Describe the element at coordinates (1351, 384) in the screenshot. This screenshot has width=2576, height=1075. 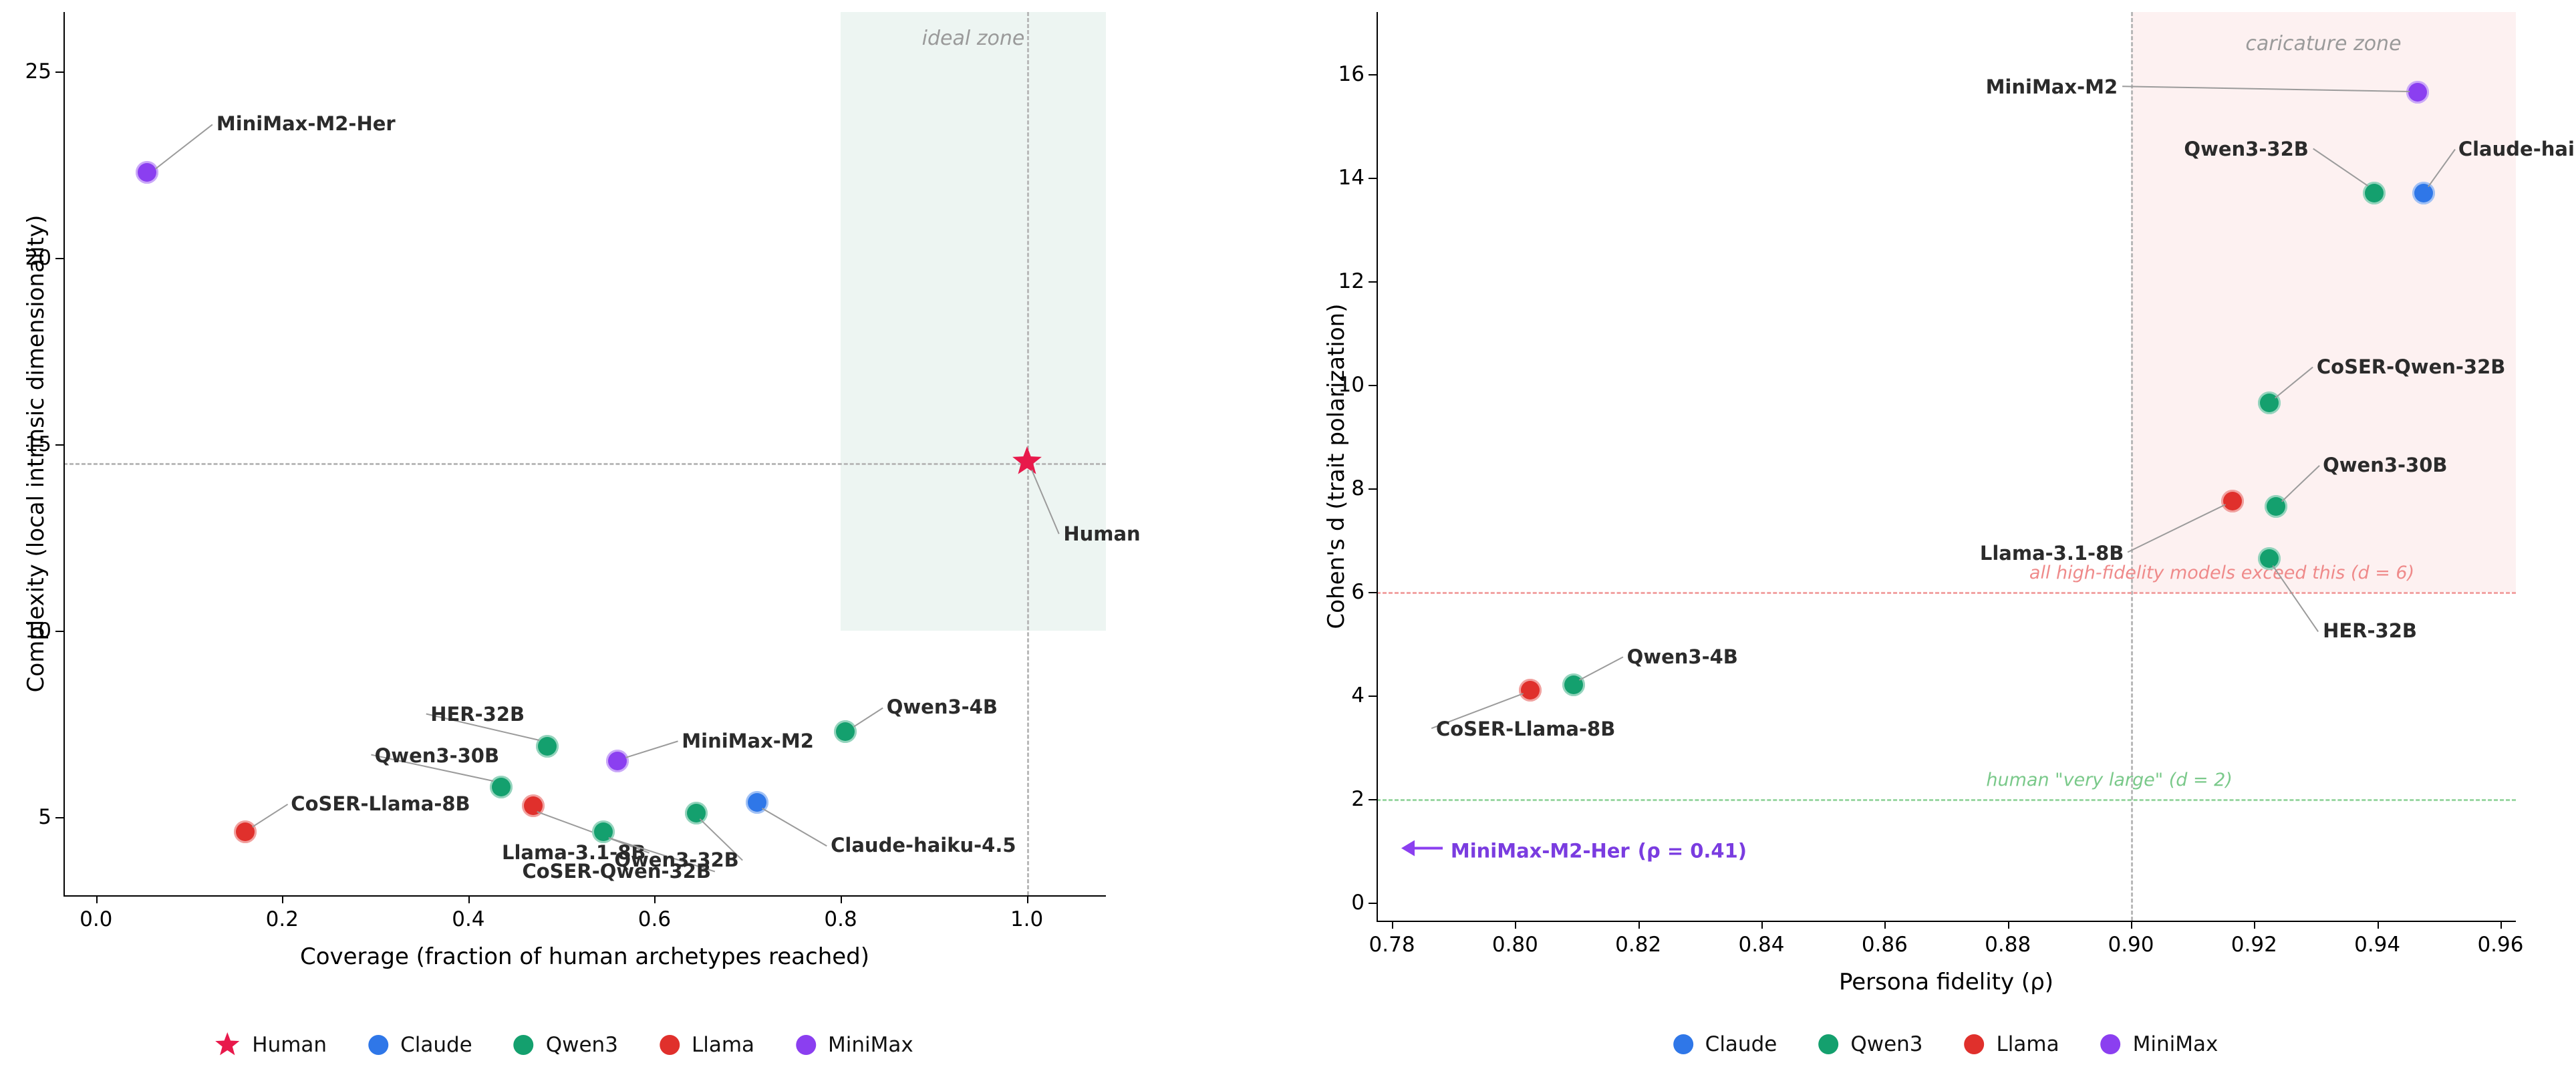
I see `y-tick-label: 10` at that location.